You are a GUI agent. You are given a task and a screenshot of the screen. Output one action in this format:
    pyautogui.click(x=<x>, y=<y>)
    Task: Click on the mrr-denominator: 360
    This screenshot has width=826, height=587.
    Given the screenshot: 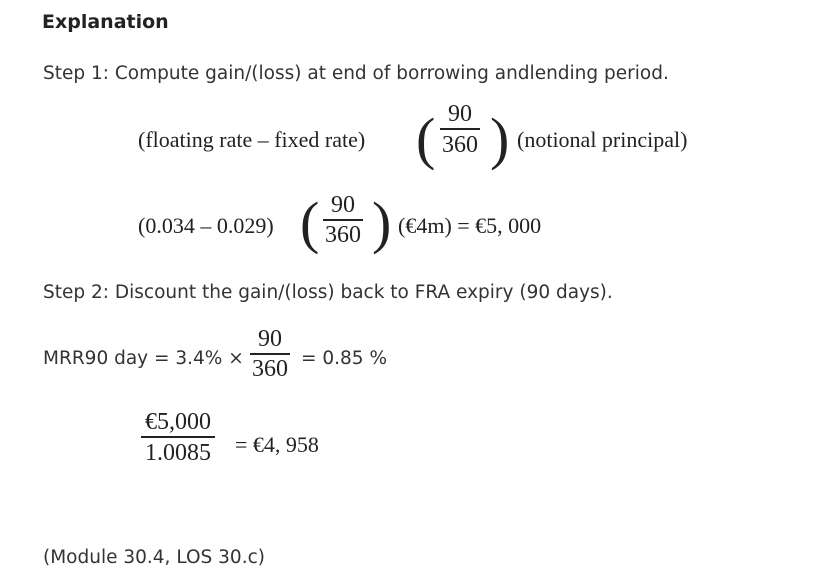 What is the action you would take?
    pyautogui.click(x=270, y=369)
    